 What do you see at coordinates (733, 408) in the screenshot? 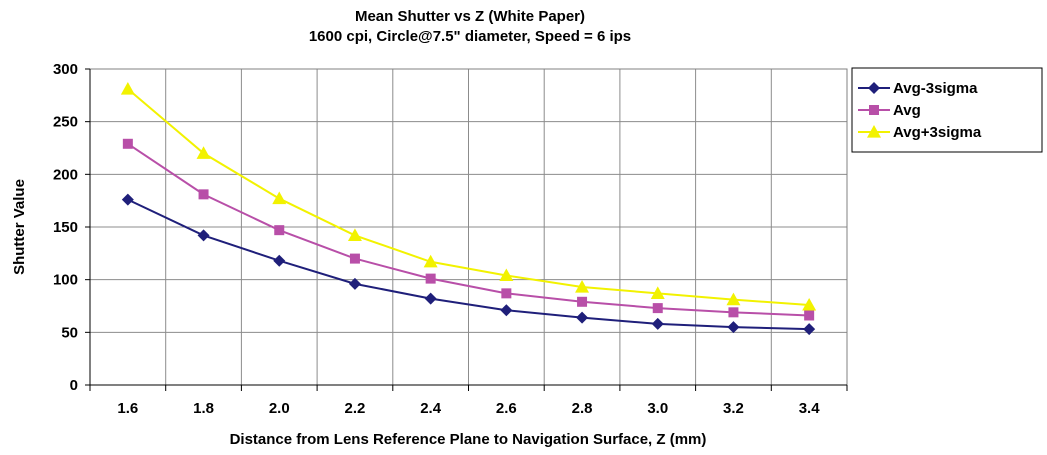
I see `x-tick-label: 3.2` at bounding box center [733, 408].